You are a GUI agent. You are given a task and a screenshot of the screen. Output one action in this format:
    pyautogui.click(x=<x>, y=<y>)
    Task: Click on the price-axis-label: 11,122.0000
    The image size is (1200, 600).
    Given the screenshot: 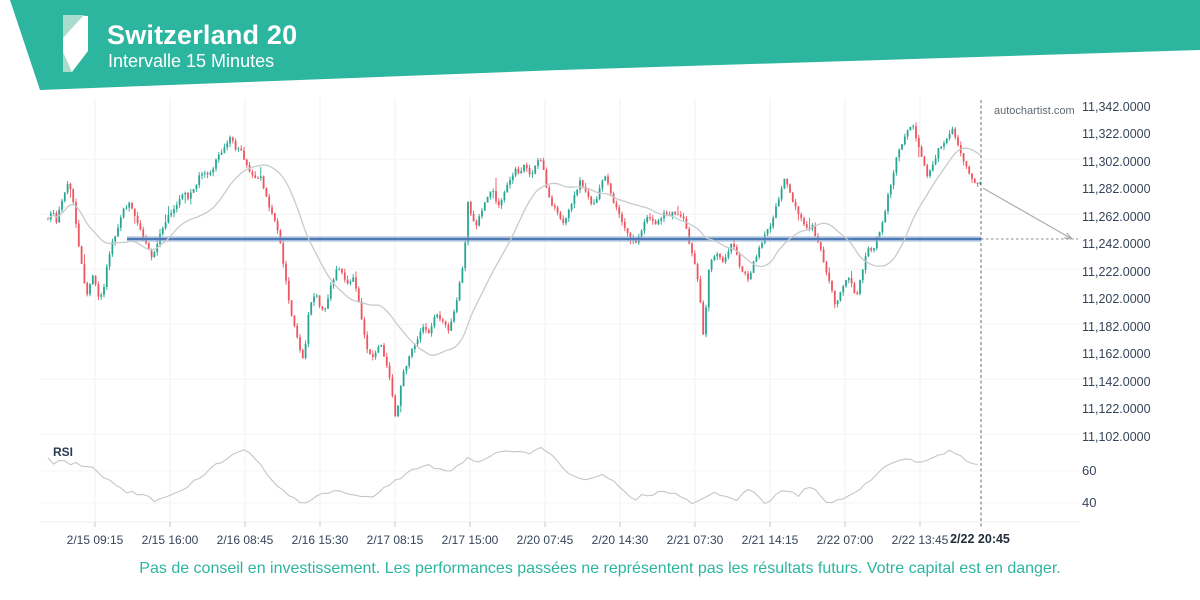 What is the action you would take?
    pyautogui.click(x=1116, y=409)
    